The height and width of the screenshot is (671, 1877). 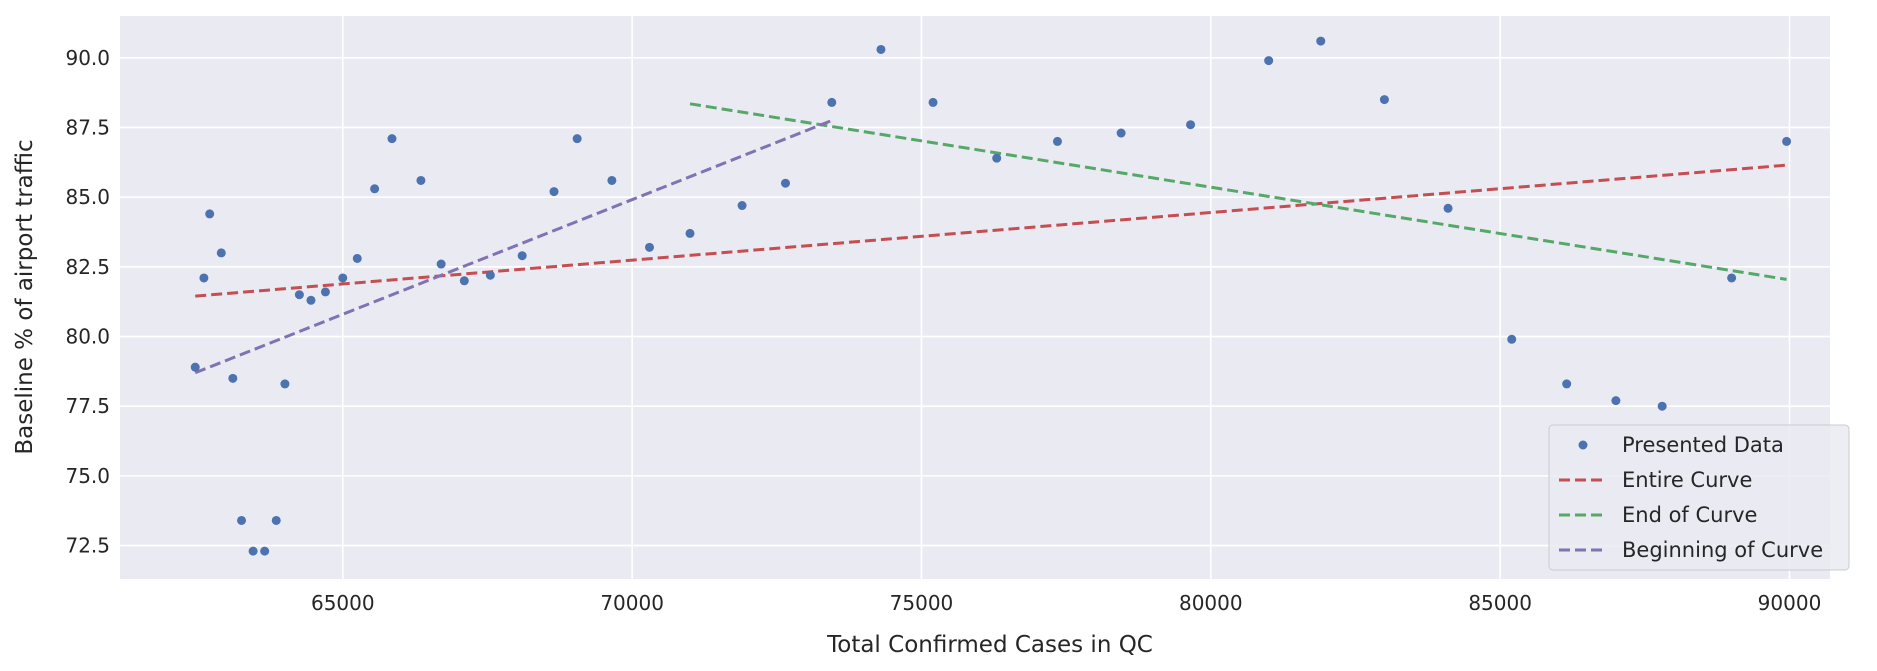 I want to click on x-tick-label: 65000, so click(x=343, y=603).